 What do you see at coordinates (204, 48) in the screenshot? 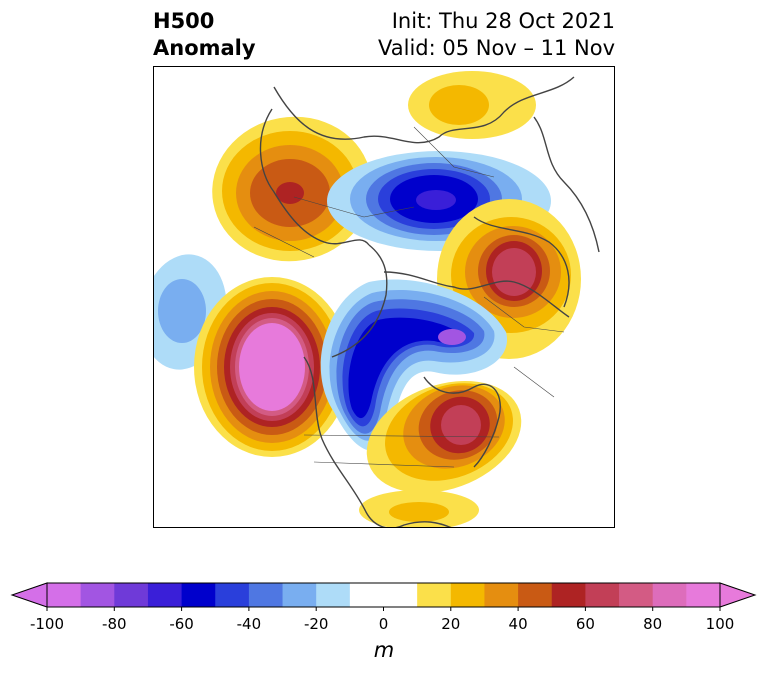
I see `title-field: Anomaly` at bounding box center [204, 48].